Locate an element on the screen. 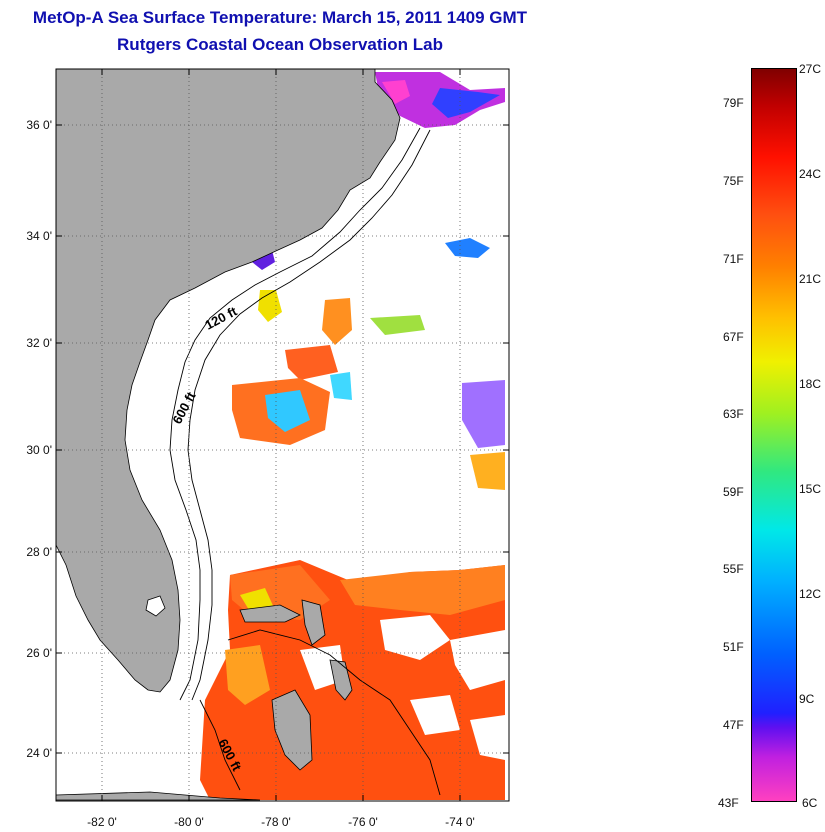 This screenshot has width=825, height=832. colorbar-f-label: 75F is located at coordinates (733, 181).